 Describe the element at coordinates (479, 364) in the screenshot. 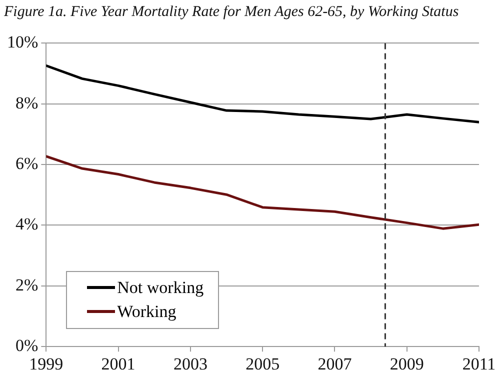

I see `x-tick-label: 2011` at that location.